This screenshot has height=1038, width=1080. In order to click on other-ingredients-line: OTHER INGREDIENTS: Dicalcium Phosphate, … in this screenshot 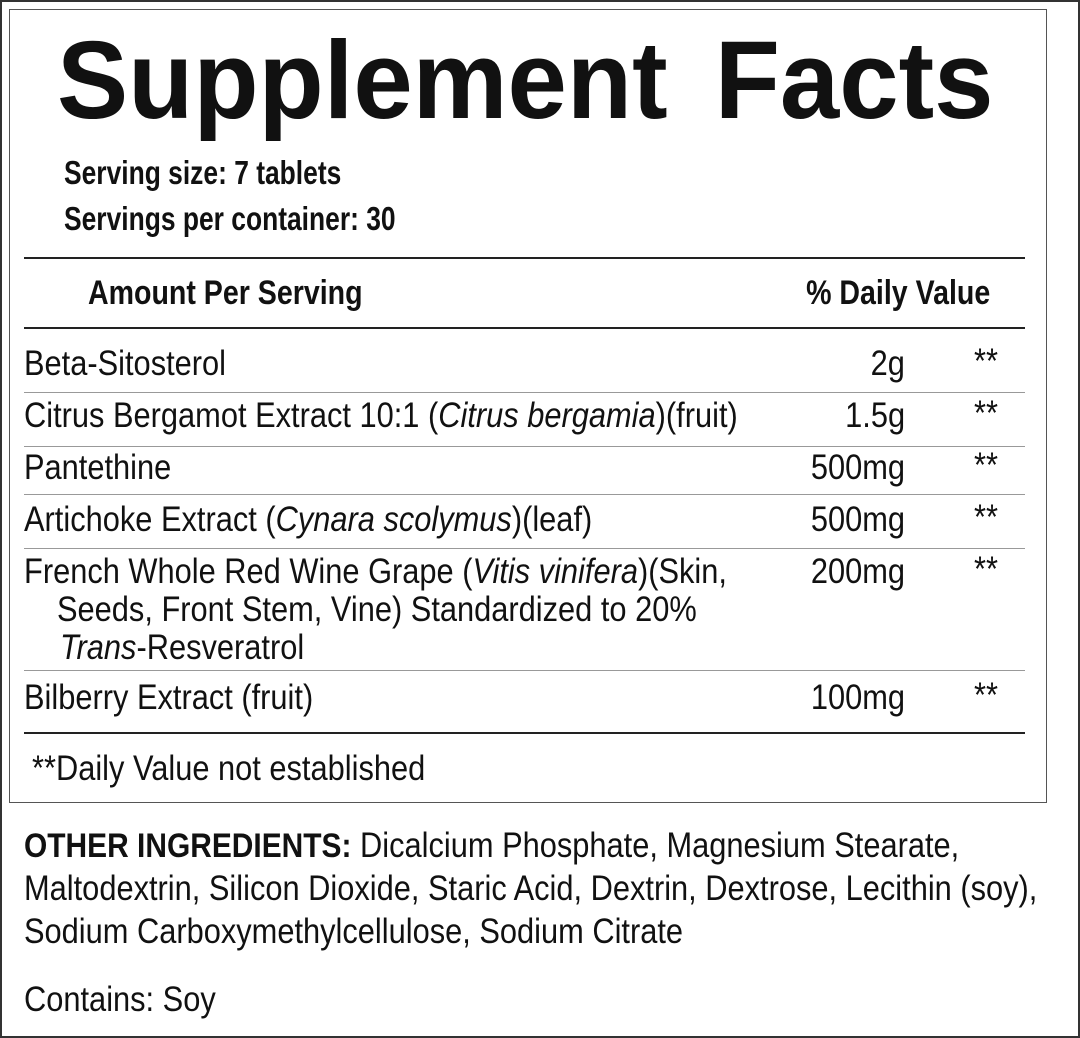, I will do `click(491, 845)`.